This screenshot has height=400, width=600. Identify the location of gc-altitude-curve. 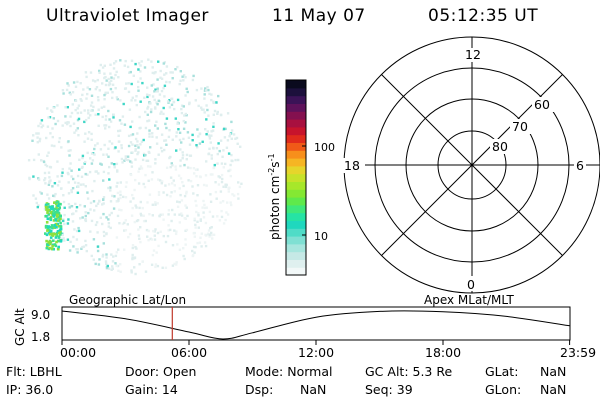
(315, 325).